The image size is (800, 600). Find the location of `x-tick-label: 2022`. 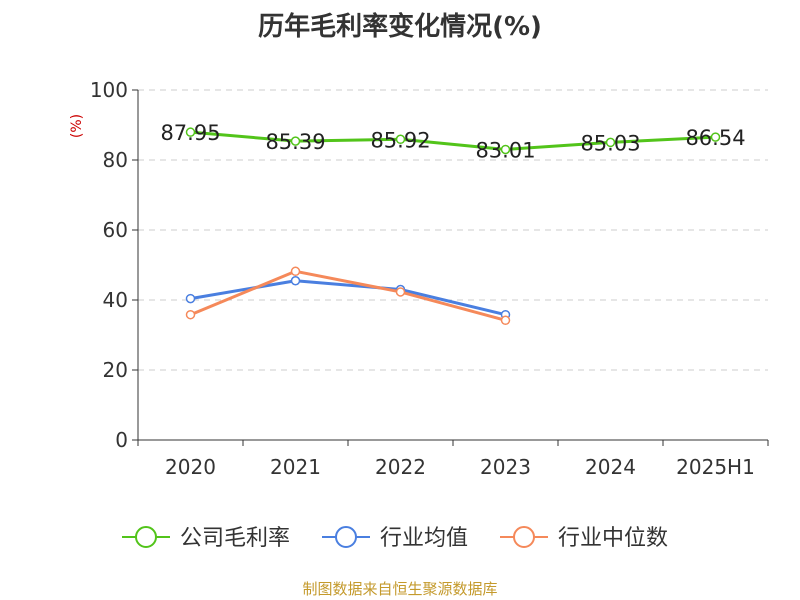

x-tick-label: 2022 is located at coordinates (400, 467).